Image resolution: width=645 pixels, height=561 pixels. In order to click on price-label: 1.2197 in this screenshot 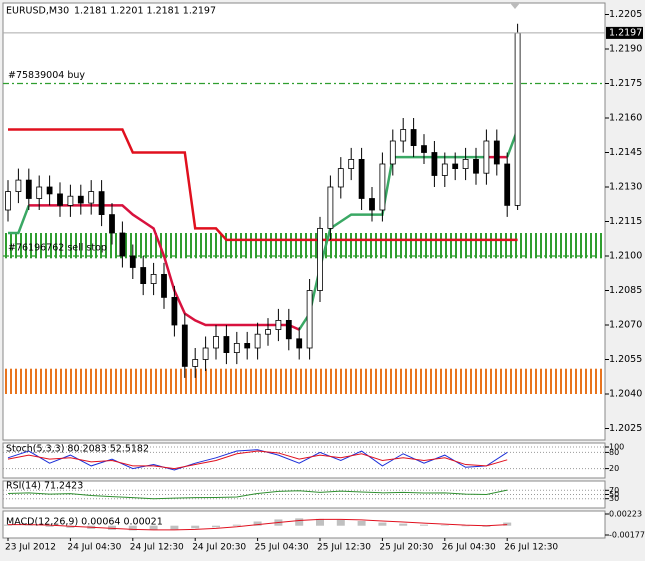, I will do `click(625, 32)`.